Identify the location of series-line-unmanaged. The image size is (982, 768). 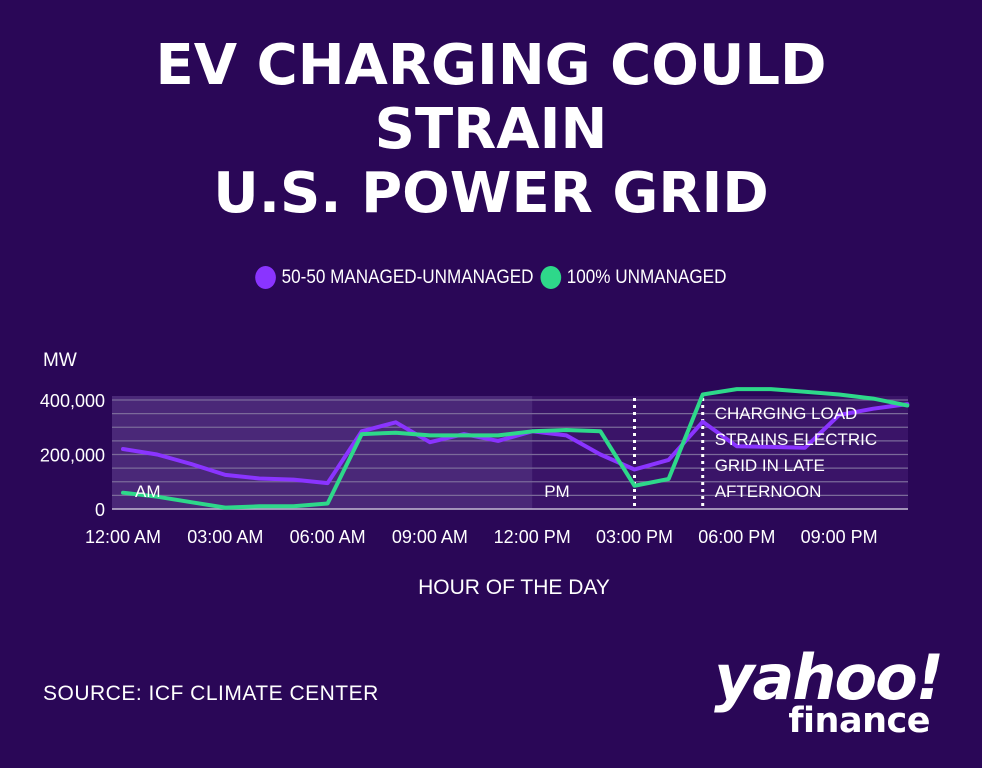
(515, 448).